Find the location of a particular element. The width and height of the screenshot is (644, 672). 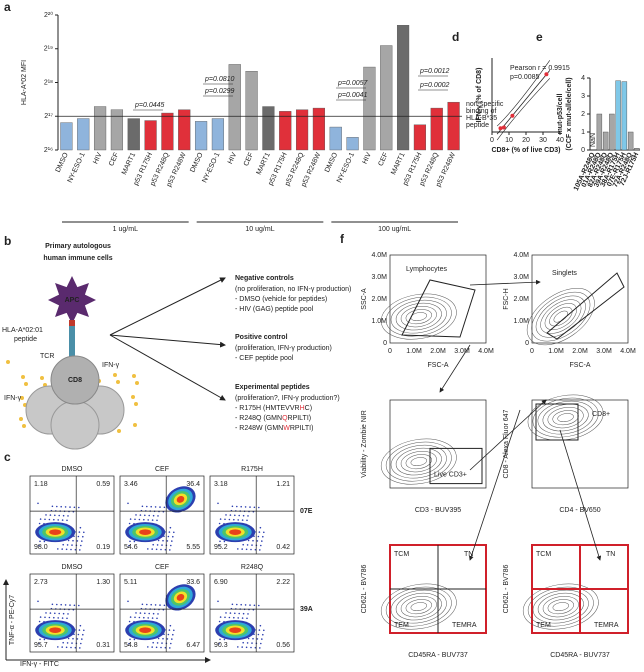

p-value: p=0.0041 is located at coordinates (352, 95).